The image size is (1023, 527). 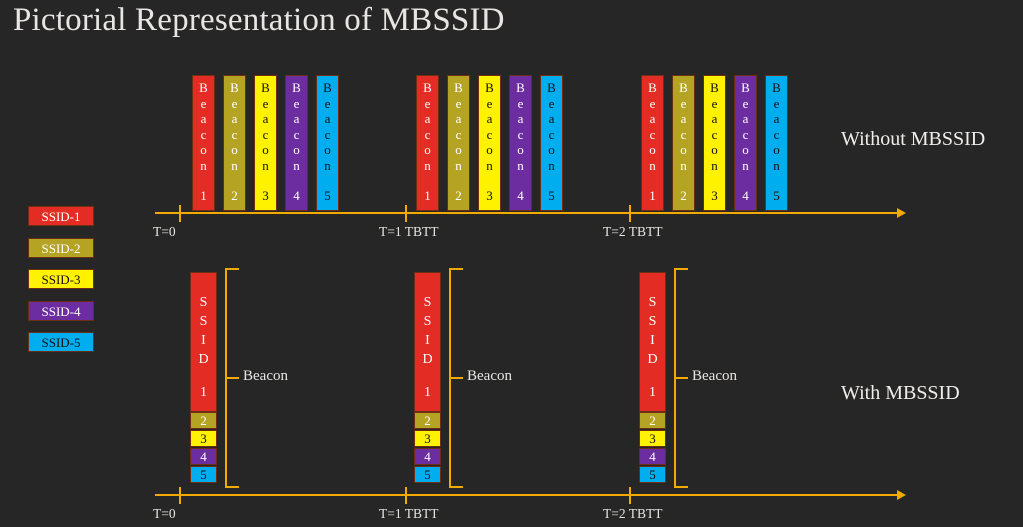 I want to click on bottom-axis-tick, so click(x=180, y=495).